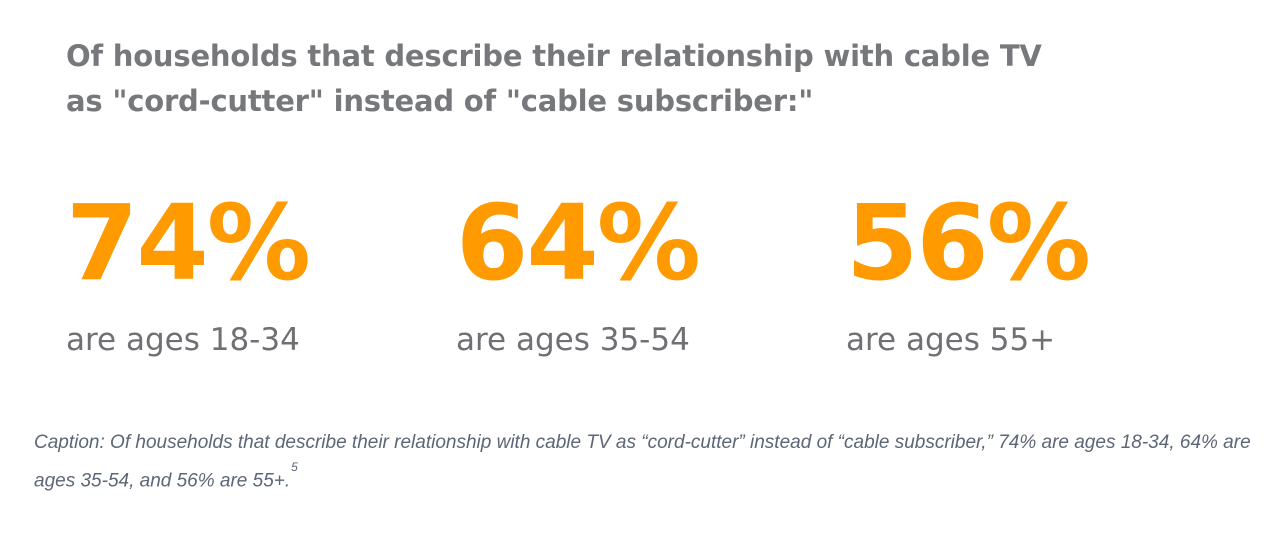 The height and width of the screenshot is (540, 1284). I want to click on stat-label: are ages 35-54, so click(573, 340).